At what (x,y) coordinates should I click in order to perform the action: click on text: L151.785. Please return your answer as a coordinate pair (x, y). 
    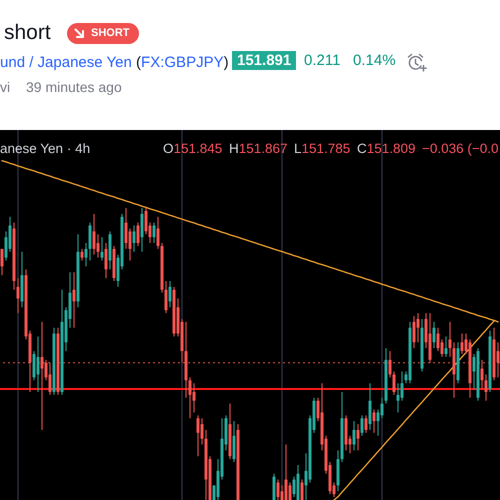
    Looking at the image, I should click on (322, 148).